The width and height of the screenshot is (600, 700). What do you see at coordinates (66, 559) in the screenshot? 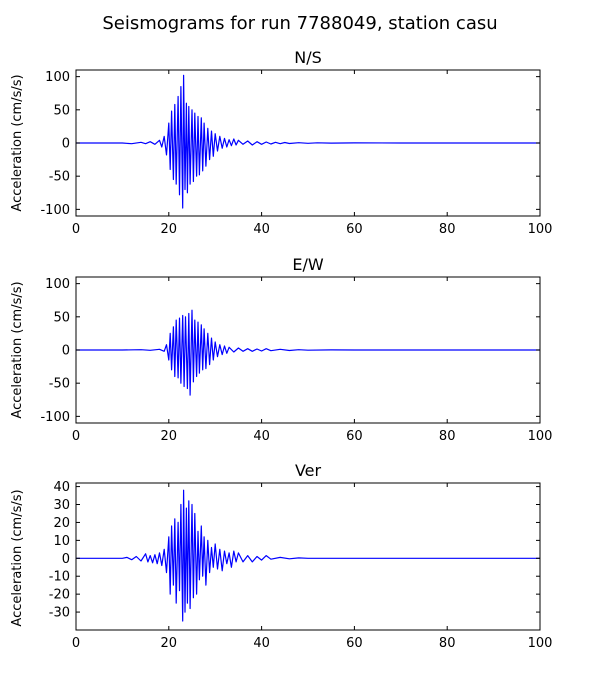
I see `y-tick-label-ver: 0` at bounding box center [66, 559].